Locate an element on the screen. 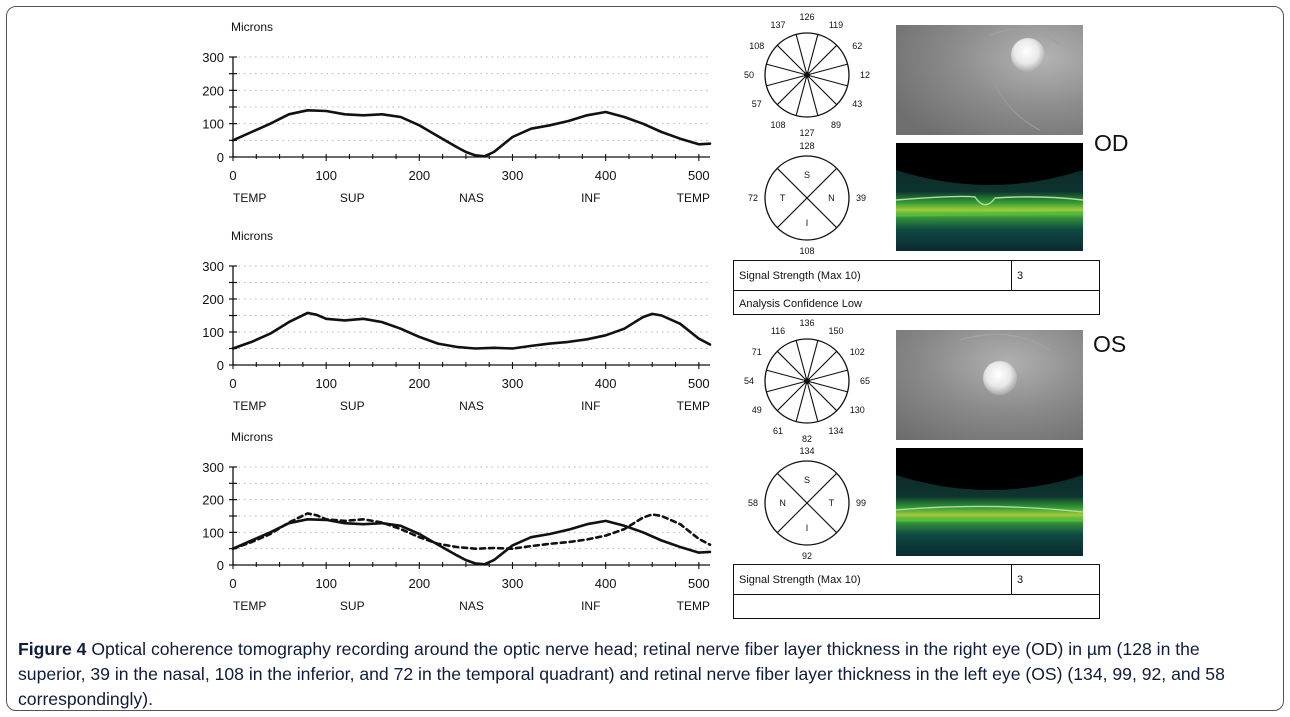 This screenshot has width=1290, height=717. od-eye-label: OD is located at coordinates (1111, 143).